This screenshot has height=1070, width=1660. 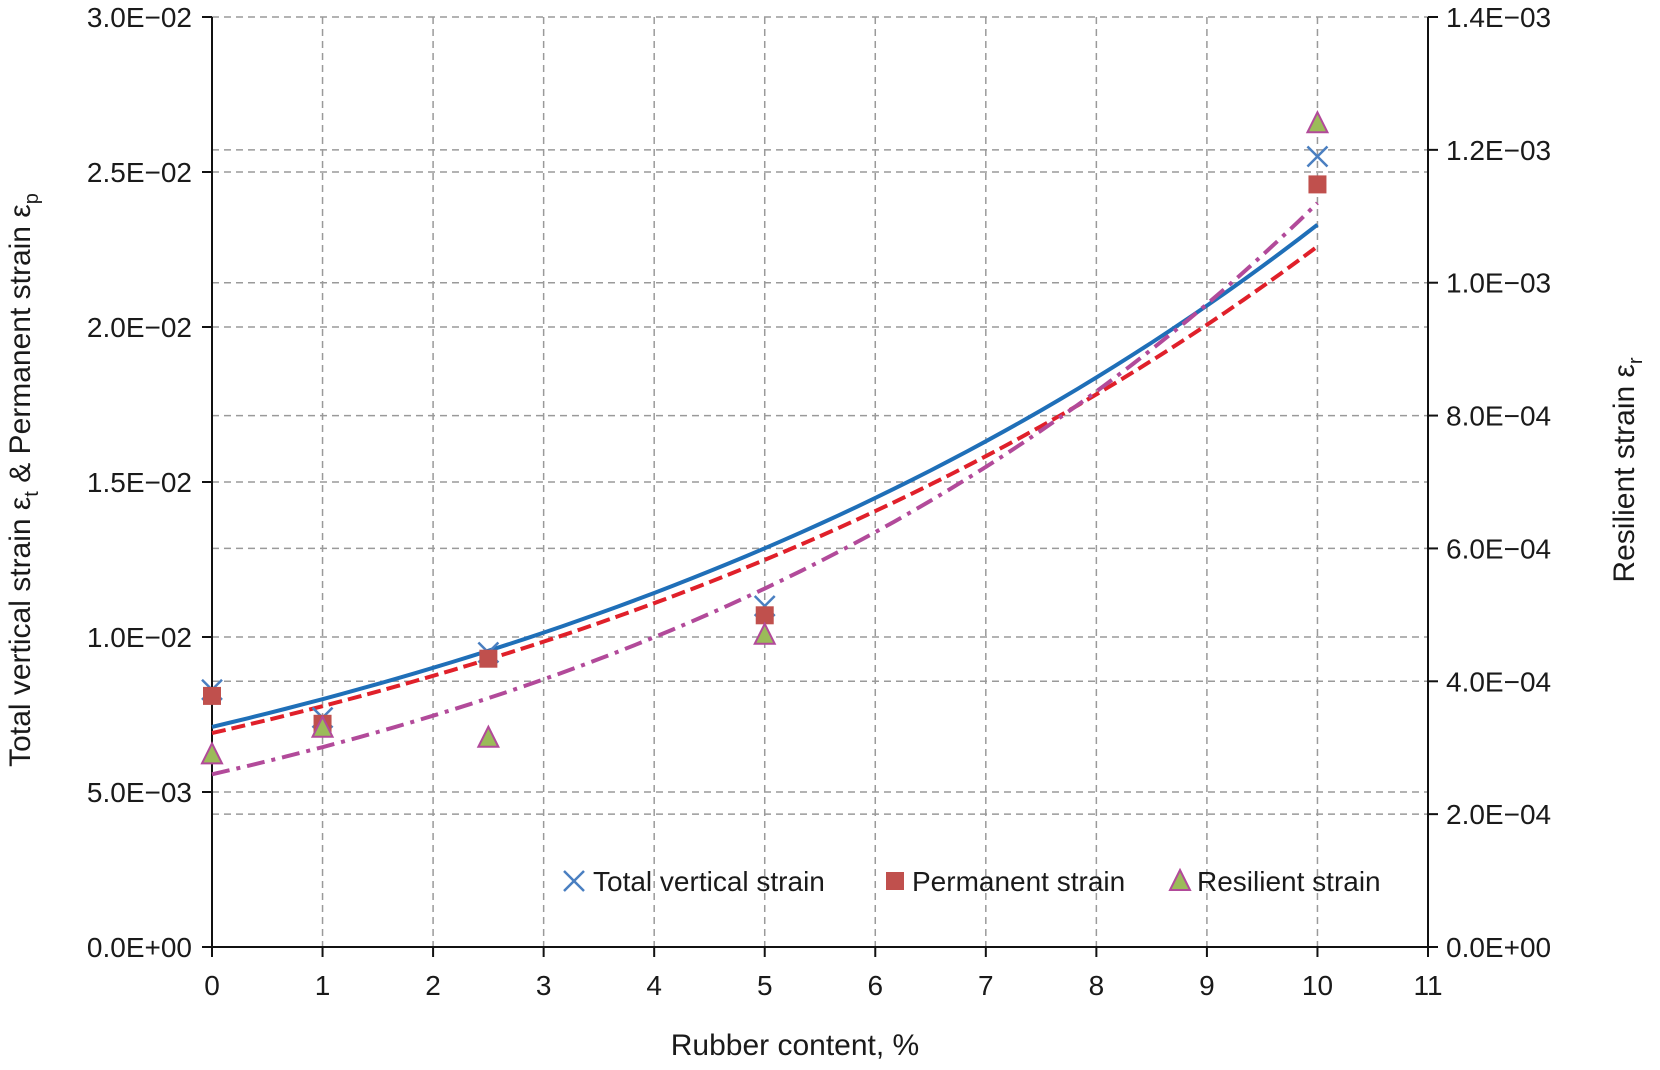 I want to click on left-y-title-part-2: & Permanent strain ε, so click(x=20, y=347).